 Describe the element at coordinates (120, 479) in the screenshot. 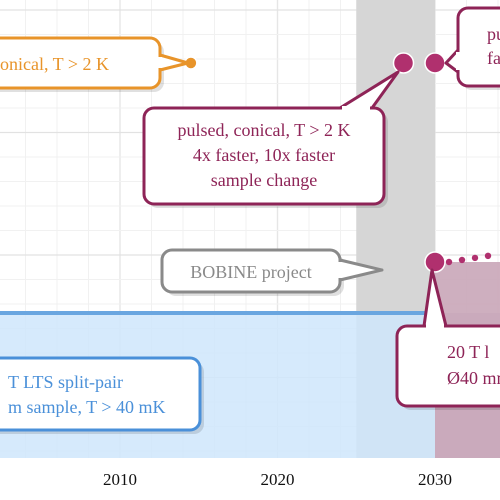

I see `x-tick-label: 2010` at that location.